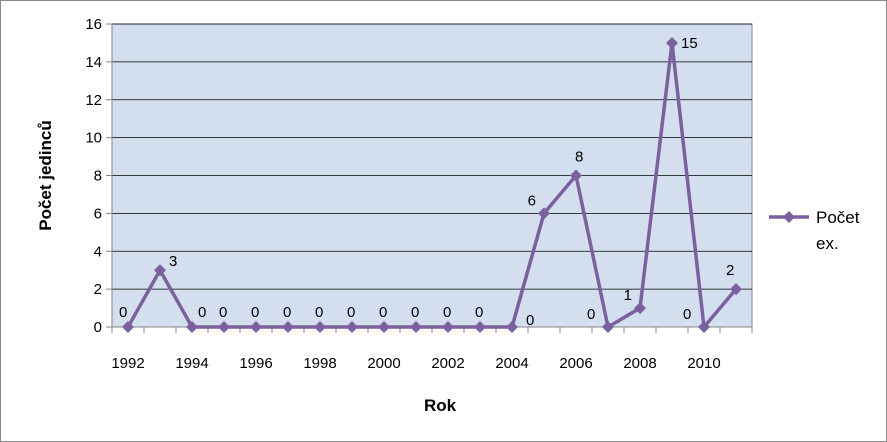 This screenshot has width=887, height=442. I want to click on x-tick-label: 2004, so click(511, 363).